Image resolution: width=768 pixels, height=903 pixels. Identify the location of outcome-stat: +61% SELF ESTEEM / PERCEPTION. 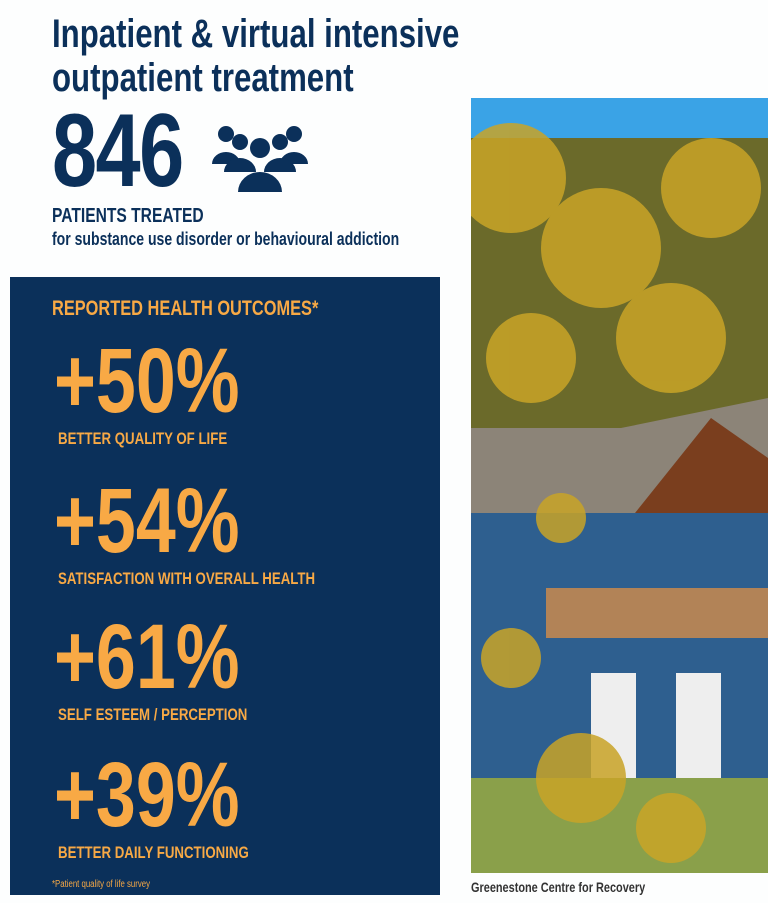
(177, 665).